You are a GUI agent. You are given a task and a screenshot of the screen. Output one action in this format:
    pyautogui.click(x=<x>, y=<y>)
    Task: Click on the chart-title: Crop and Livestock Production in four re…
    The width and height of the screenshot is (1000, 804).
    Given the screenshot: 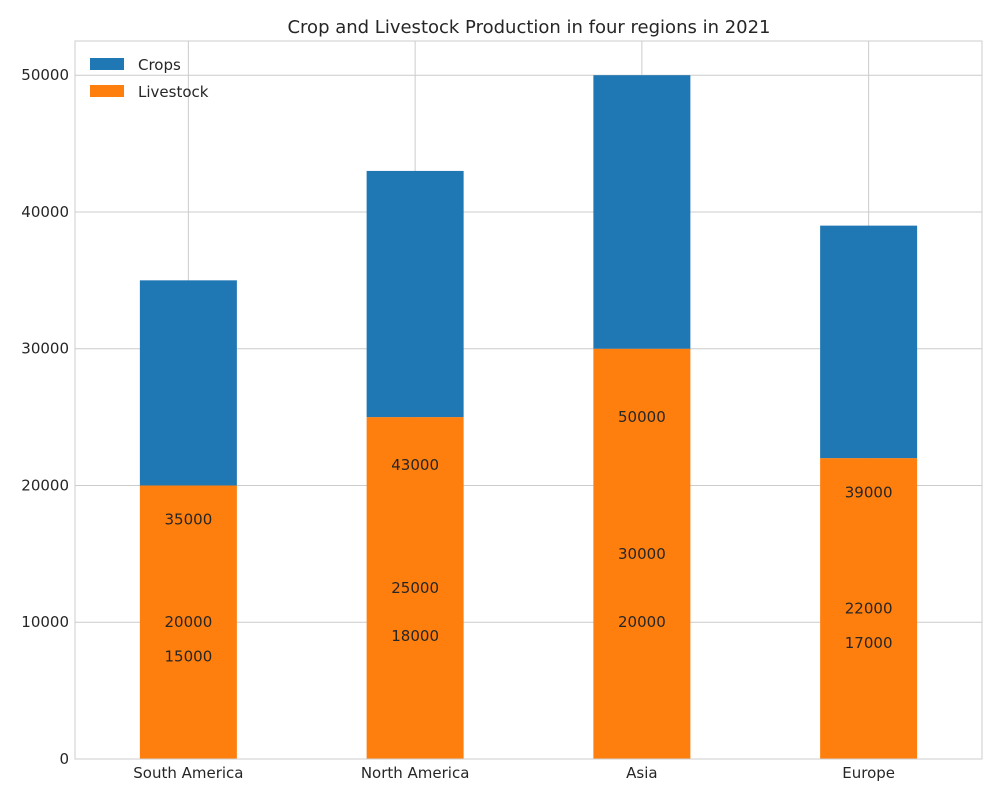 What is the action you would take?
    pyautogui.click(x=528, y=27)
    